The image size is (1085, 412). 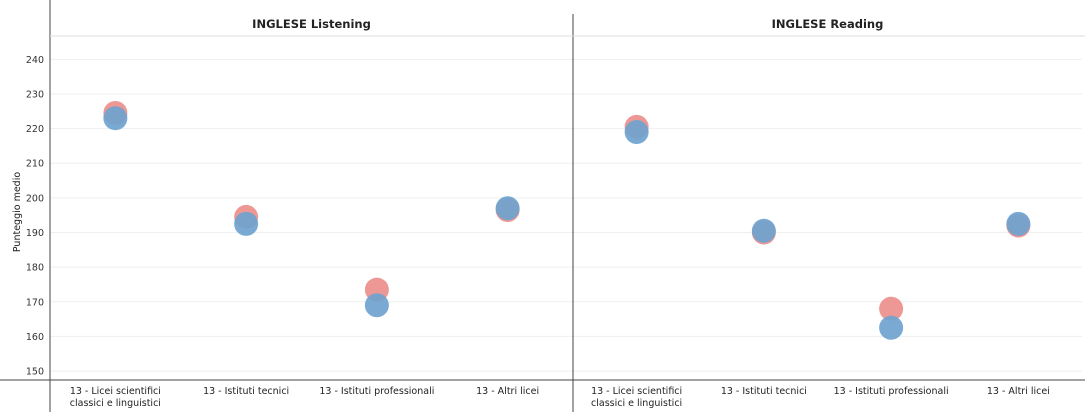 What do you see at coordinates (35, 233) in the screenshot?
I see `y-tick-label: 190` at bounding box center [35, 233].